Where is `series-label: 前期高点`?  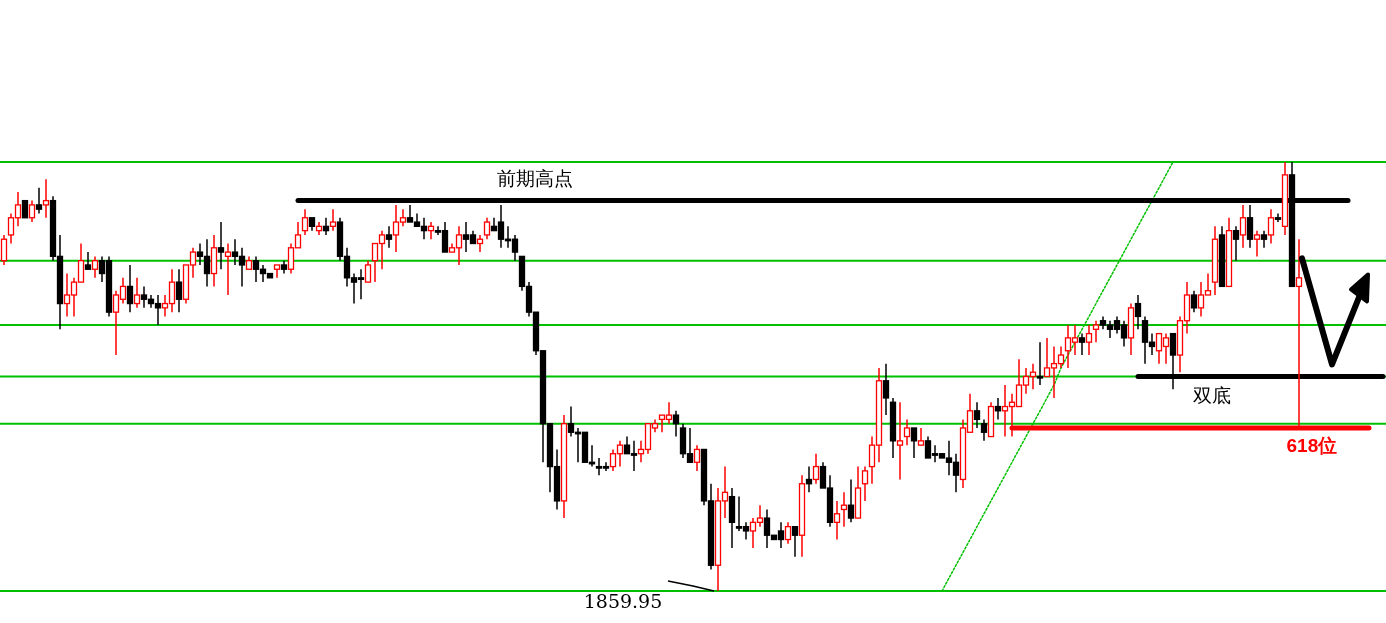
series-label: 前期高点 is located at coordinates (535, 177).